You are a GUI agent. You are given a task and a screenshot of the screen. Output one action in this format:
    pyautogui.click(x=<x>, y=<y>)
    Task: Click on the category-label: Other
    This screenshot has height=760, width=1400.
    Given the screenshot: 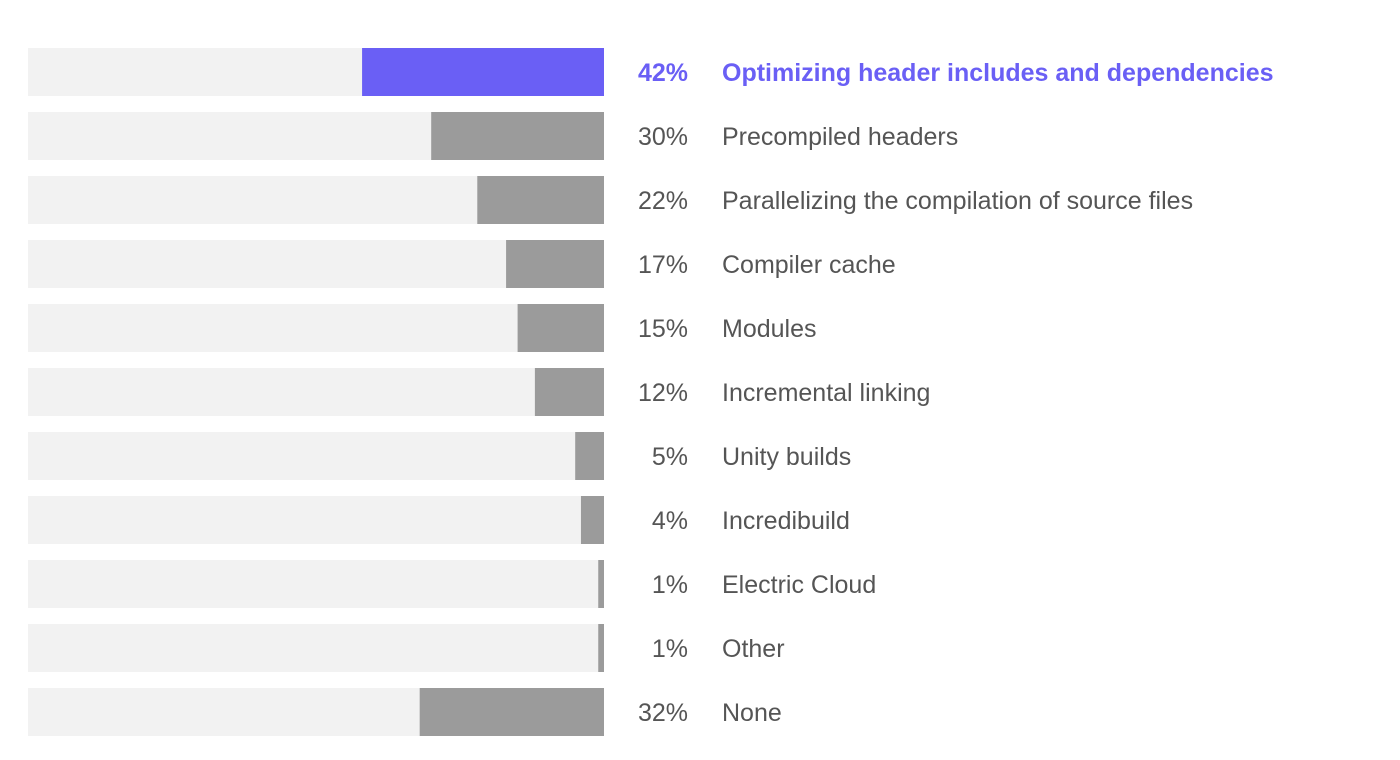 What is the action you would take?
    pyautogui.click(x=753, y=649)
    